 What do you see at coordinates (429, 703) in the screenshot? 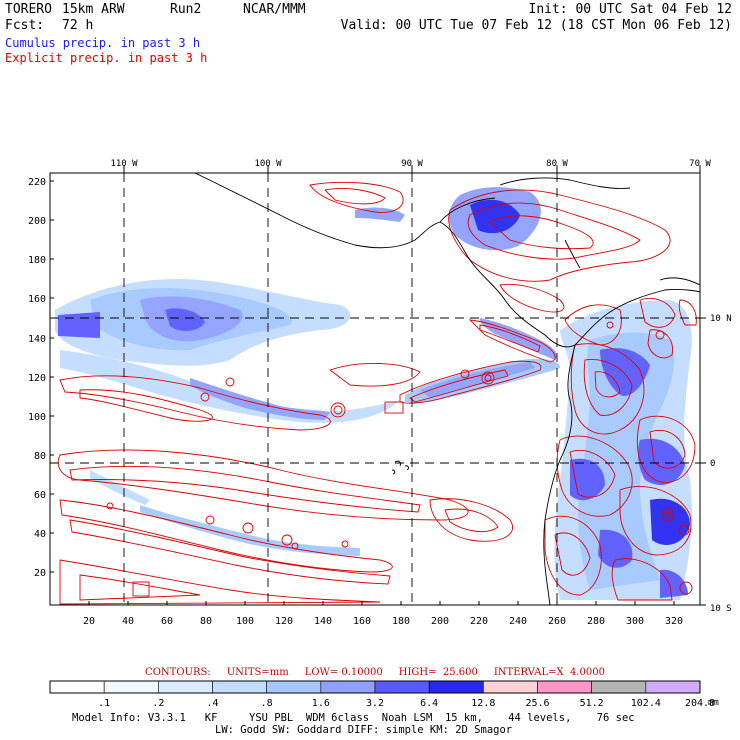
I see `colorbar-label: 6.4` at bounding box center [429, 703].